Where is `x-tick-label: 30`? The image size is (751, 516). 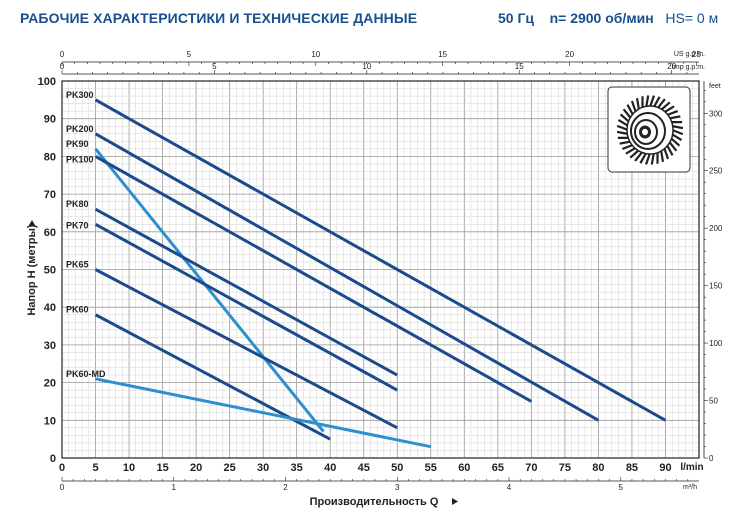 x-tick-label: 30 is located at coordinates (263, 468).